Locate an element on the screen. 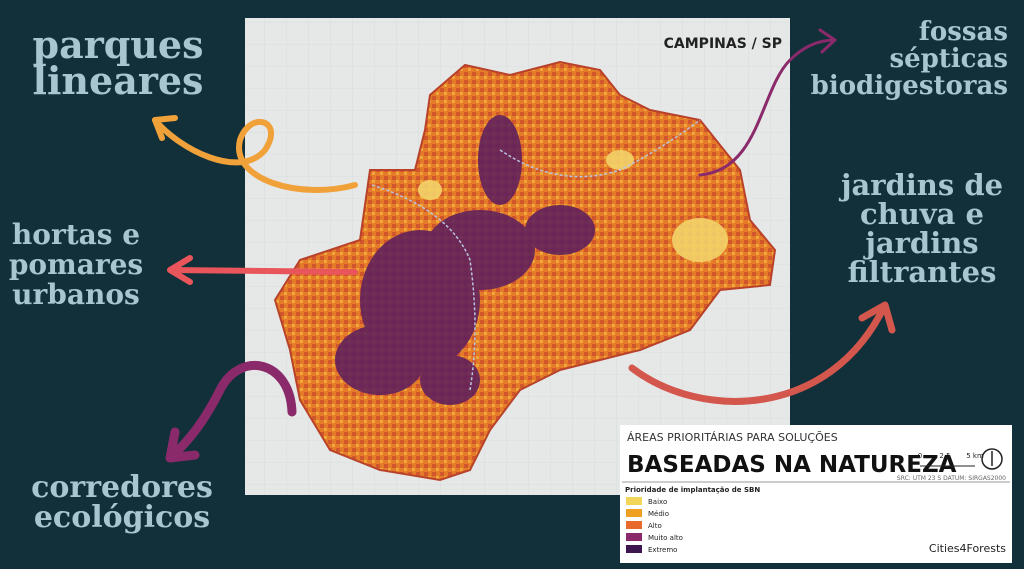 The height and width of the screenshot is (569, 1024). solution-label: sépticas is located at coordinates (948, 59).